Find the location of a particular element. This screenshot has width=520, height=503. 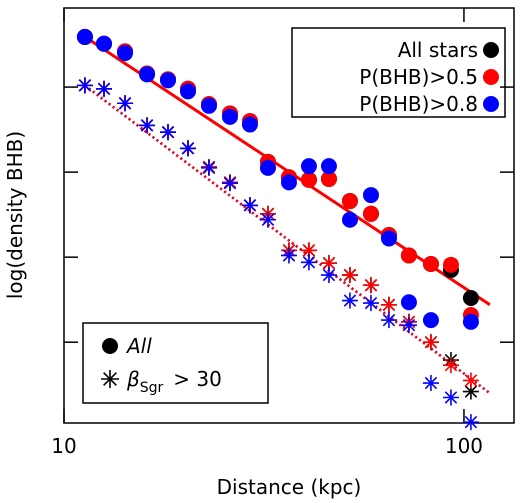

x-axis-label: Distance (kpc) is located at coordinates (289, 487).